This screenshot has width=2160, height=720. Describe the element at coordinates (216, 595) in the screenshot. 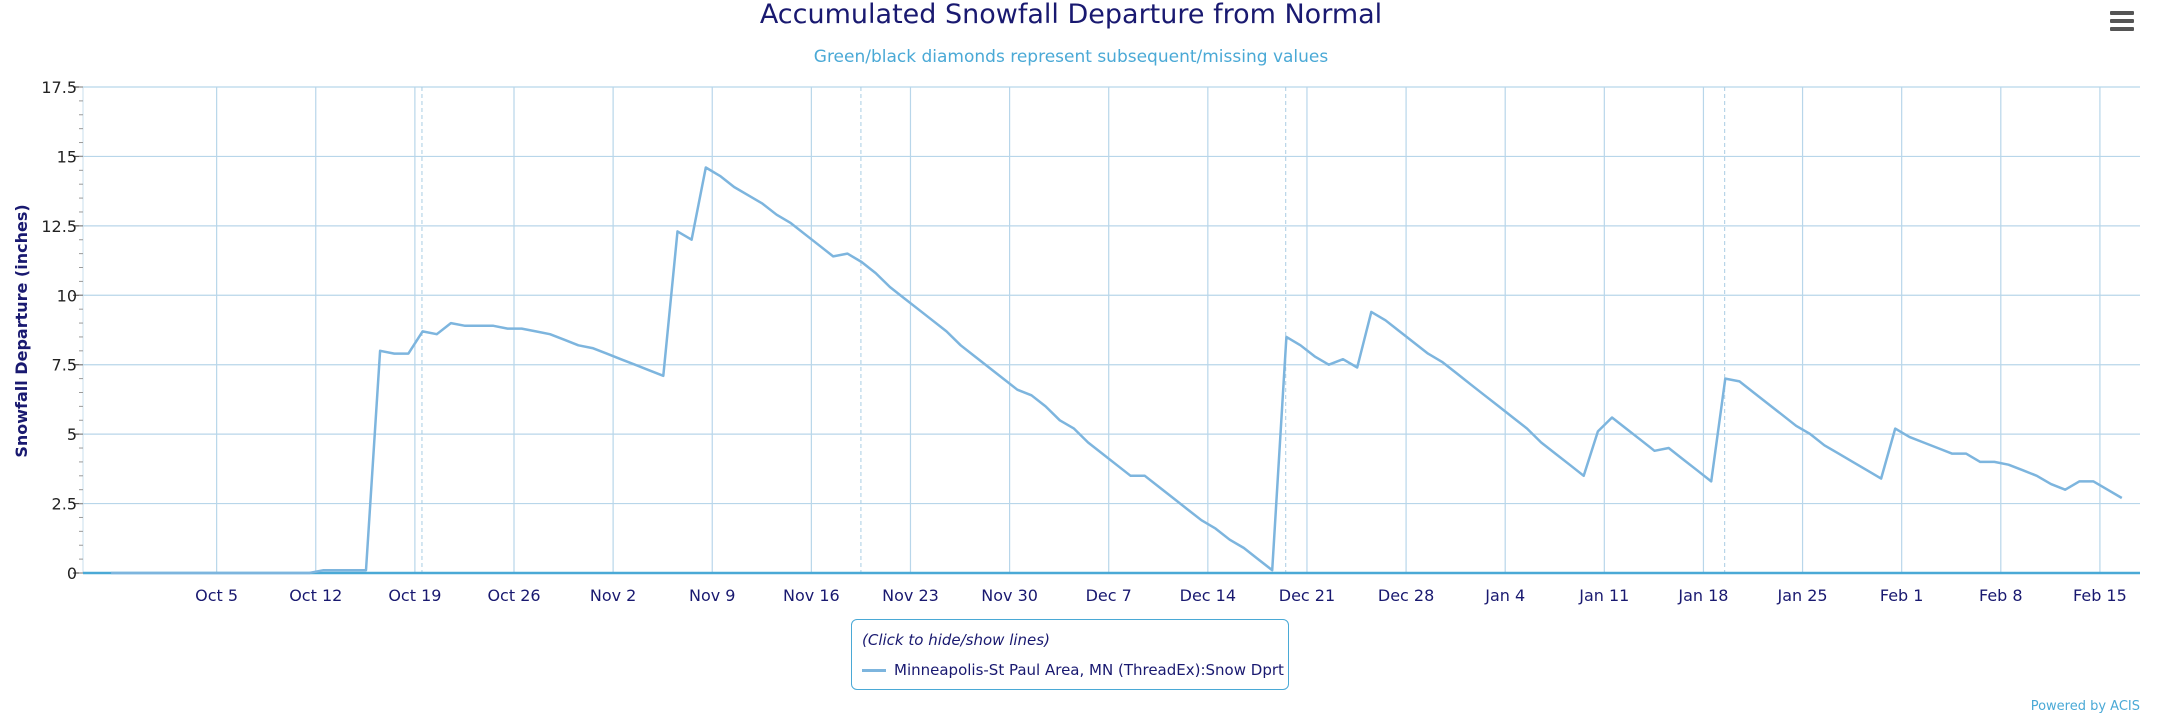

I see `x-tick-label: Oct 5` at that location.